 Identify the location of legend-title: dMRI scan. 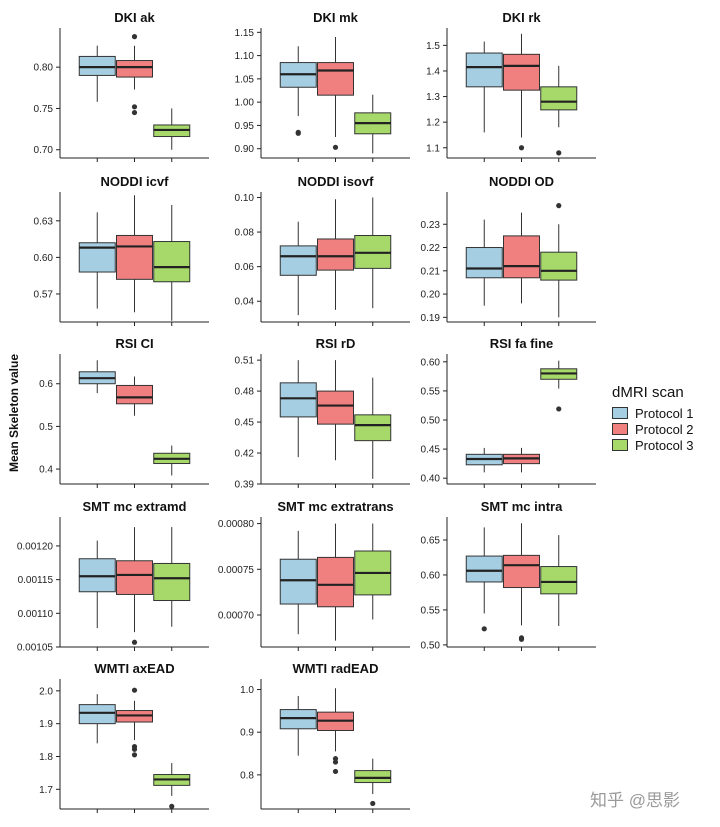
(648, 392).